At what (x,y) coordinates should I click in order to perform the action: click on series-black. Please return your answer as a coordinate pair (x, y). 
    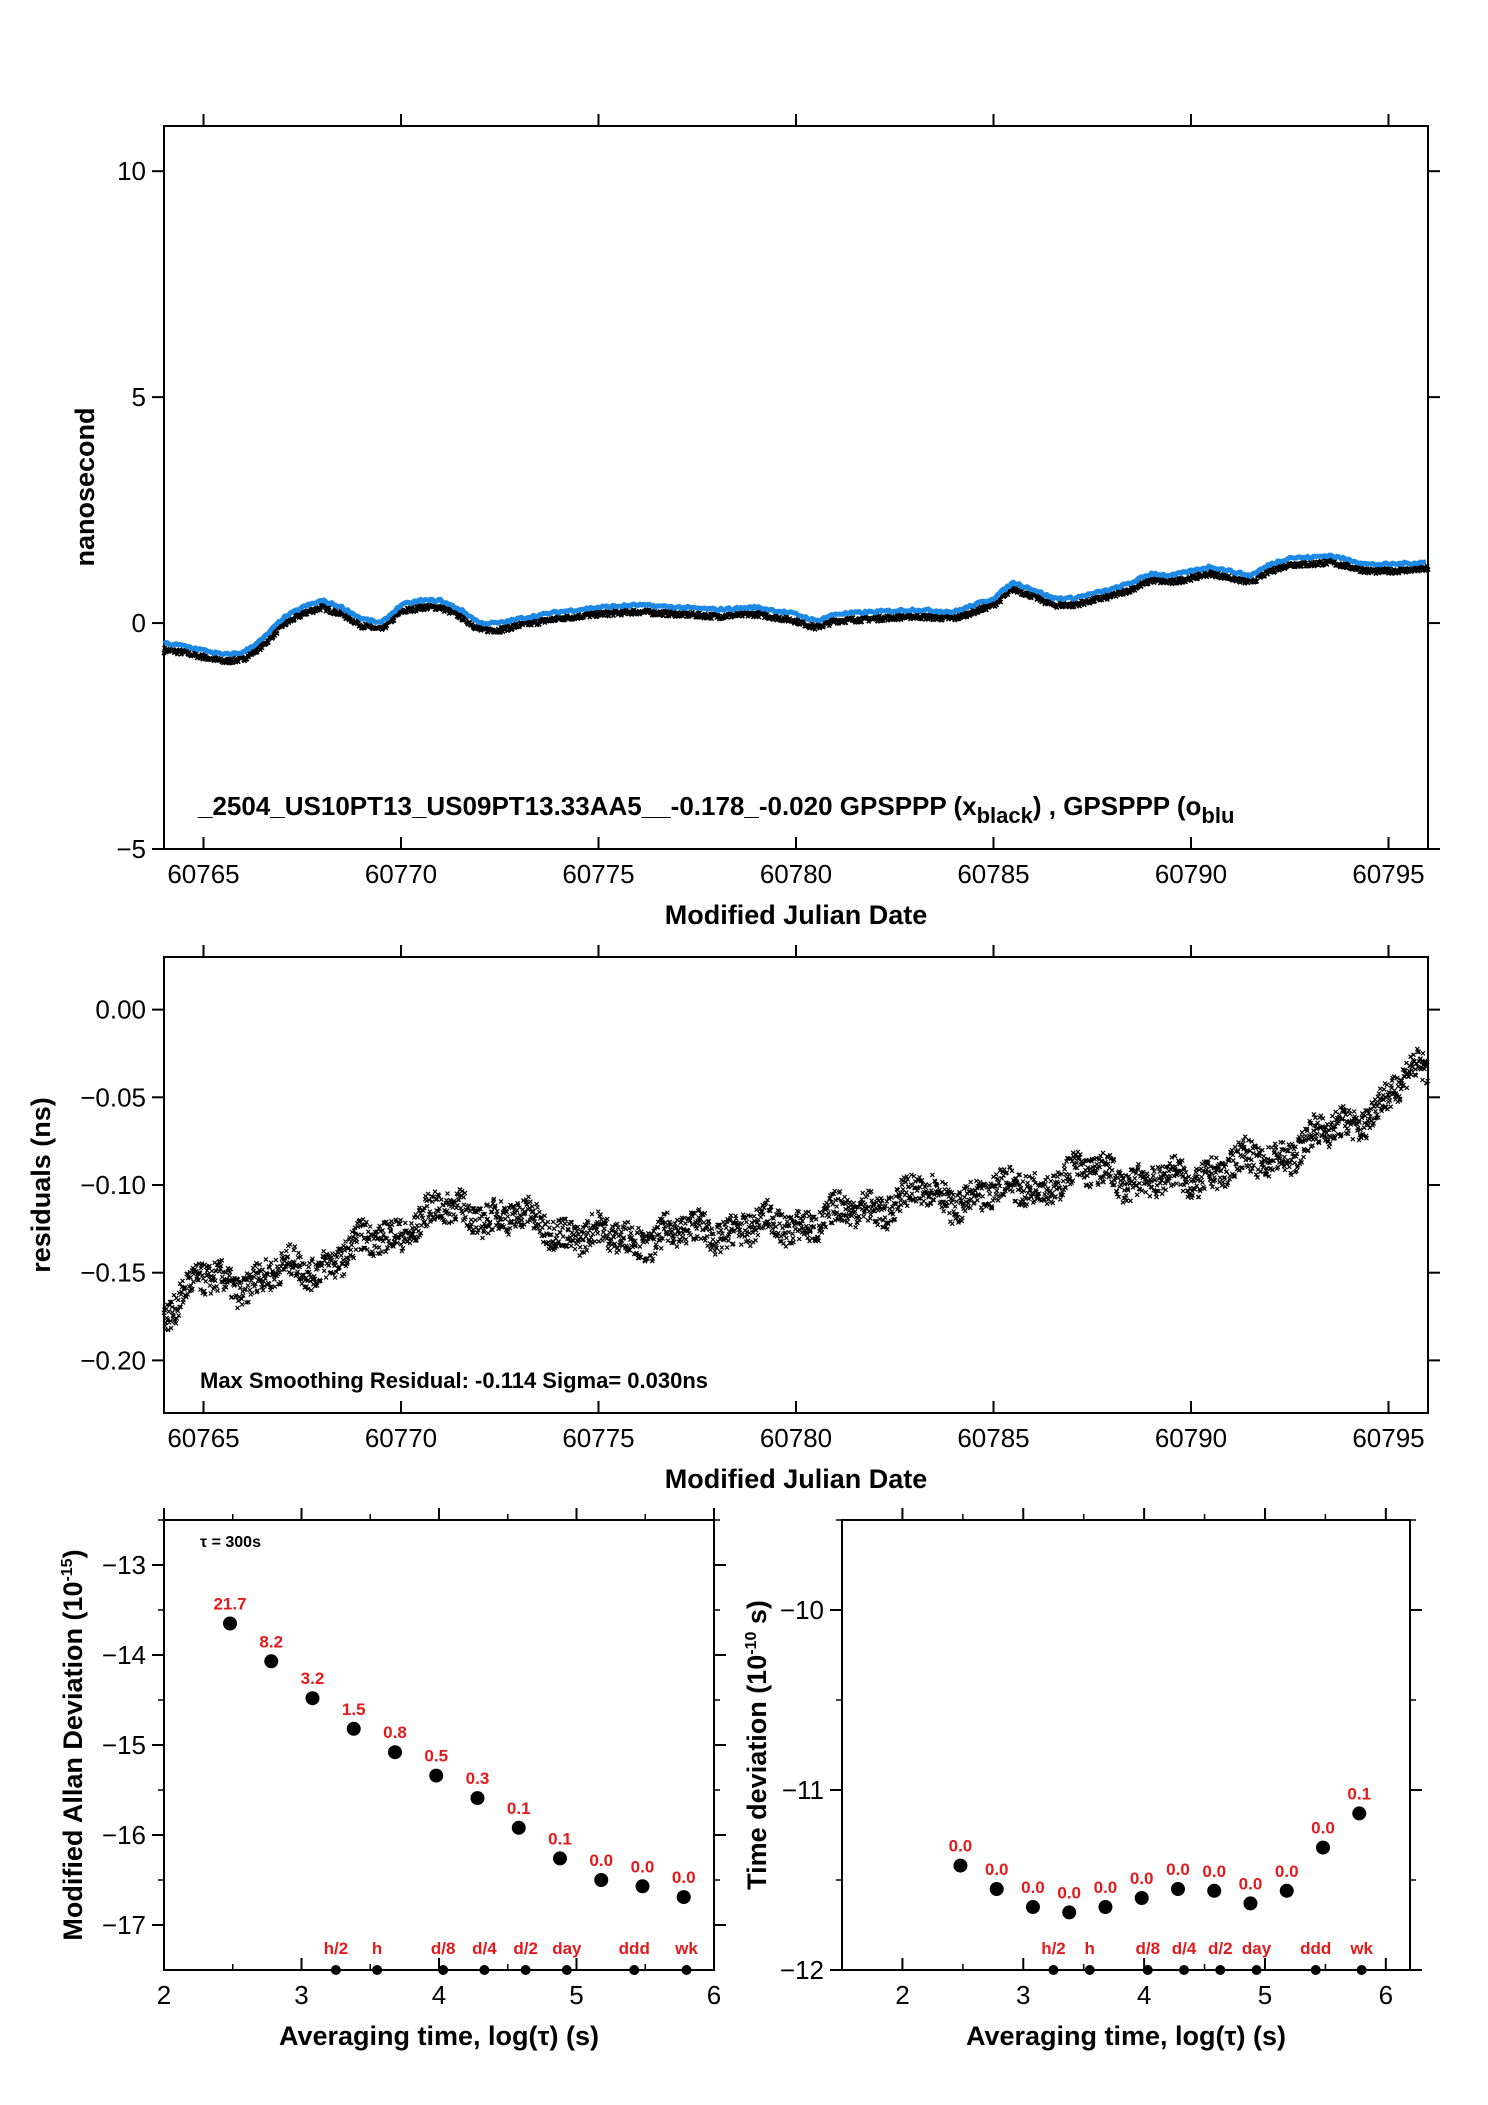
    Looking at the image, I should click on (796, 611).